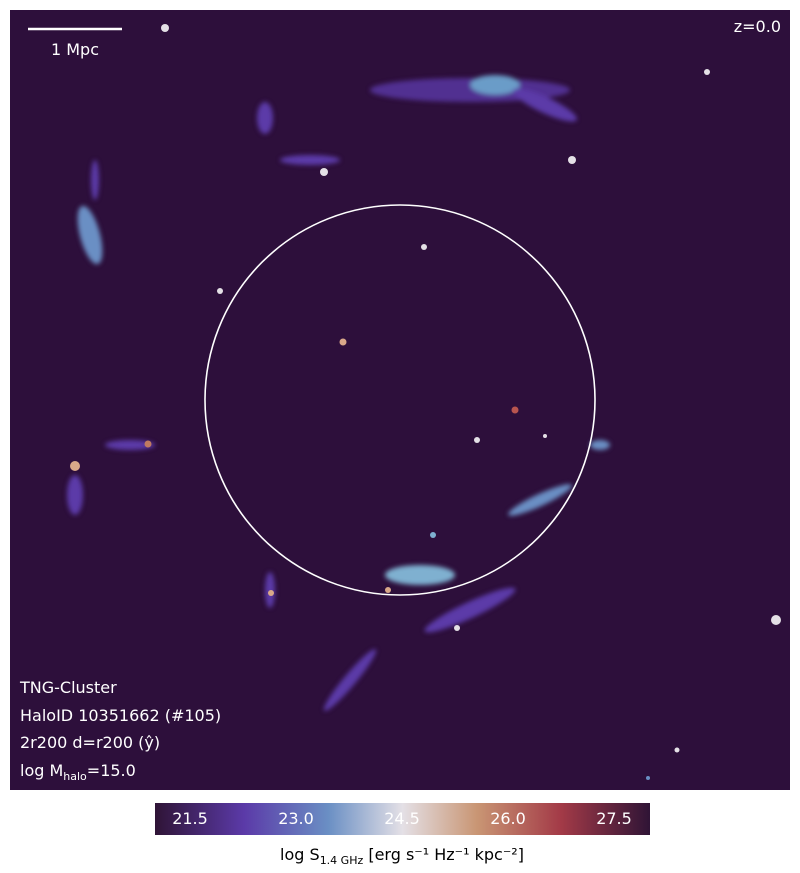  I want to click on colorbar-tick-label: 26.0, so click(508, 818).